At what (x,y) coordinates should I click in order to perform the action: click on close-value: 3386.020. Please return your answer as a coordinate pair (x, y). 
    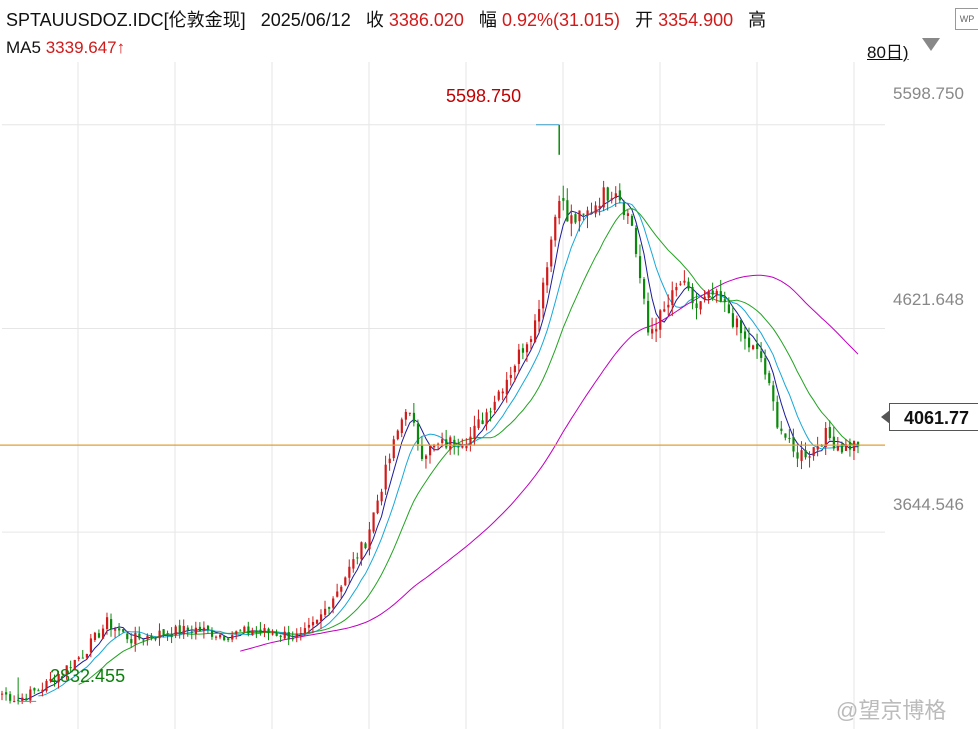
    Looking at the image, I should click on (426, 20).